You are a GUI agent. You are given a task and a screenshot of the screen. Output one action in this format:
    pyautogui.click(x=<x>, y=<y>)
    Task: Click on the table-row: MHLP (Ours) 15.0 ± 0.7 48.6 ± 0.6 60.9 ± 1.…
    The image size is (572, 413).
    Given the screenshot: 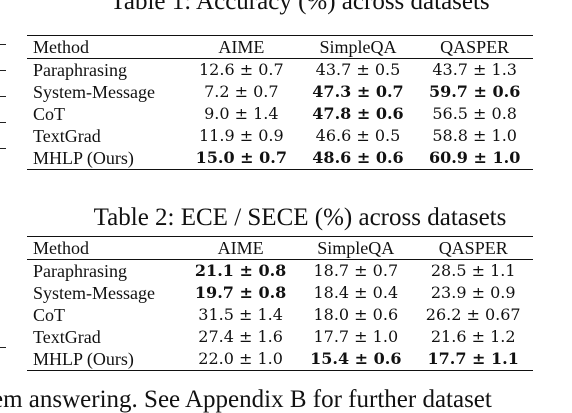 What is the action you would take?
    pyautogui.click(x=280, y=158)
    